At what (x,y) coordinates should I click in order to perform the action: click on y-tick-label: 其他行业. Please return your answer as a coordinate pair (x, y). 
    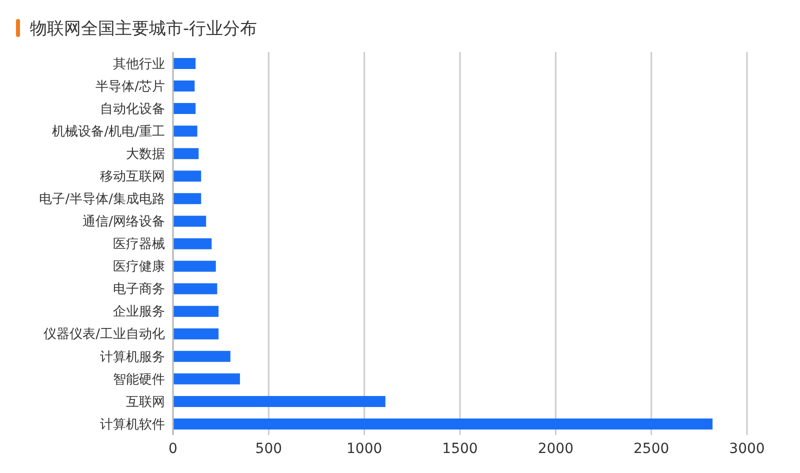
    Looking at the image, I should click on (139, 64).